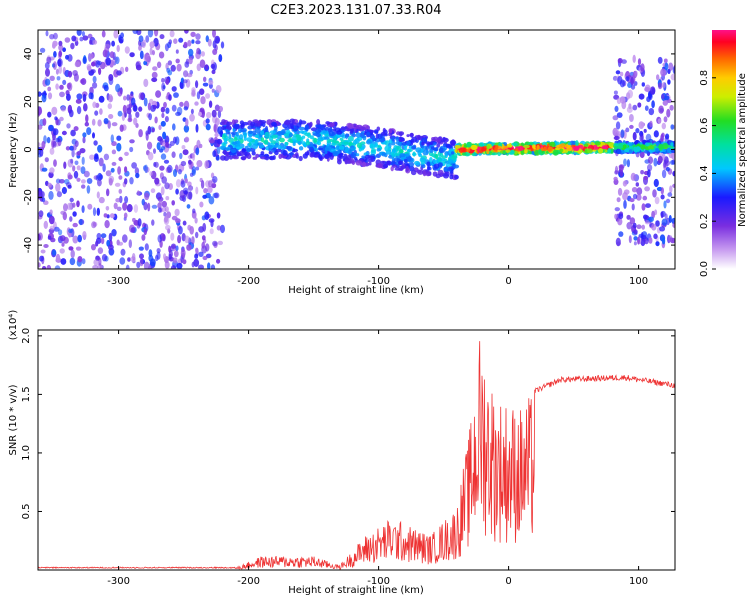 Image resolution: width=750 pixels, height=600 pixels. I want to click on spectrogram-y-axis-label: Frequency (Hz), so click(13, 150).